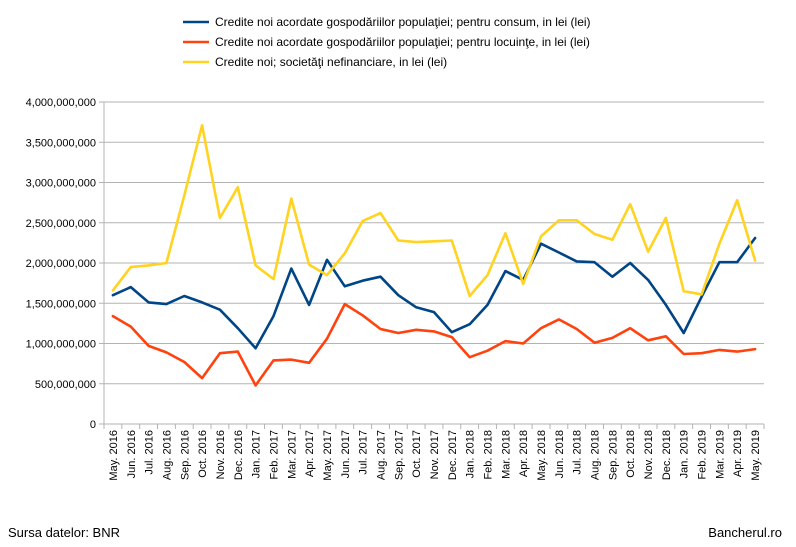  I want to click on x-tick-label: Feb. 2017, so click(274, 455).